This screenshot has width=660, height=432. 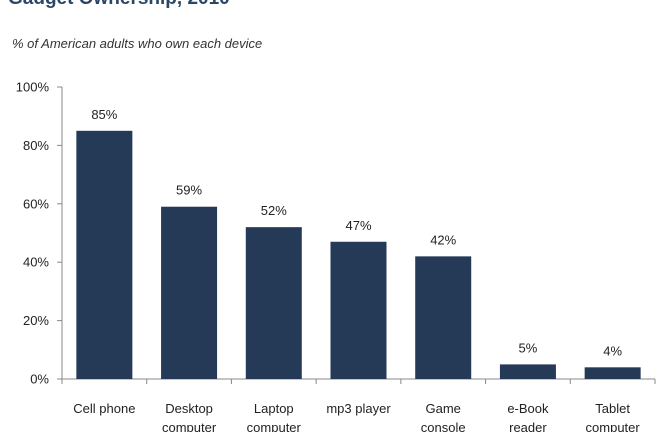 I want to click on x-tick-label: Laptop, so click(x=274, y=408).